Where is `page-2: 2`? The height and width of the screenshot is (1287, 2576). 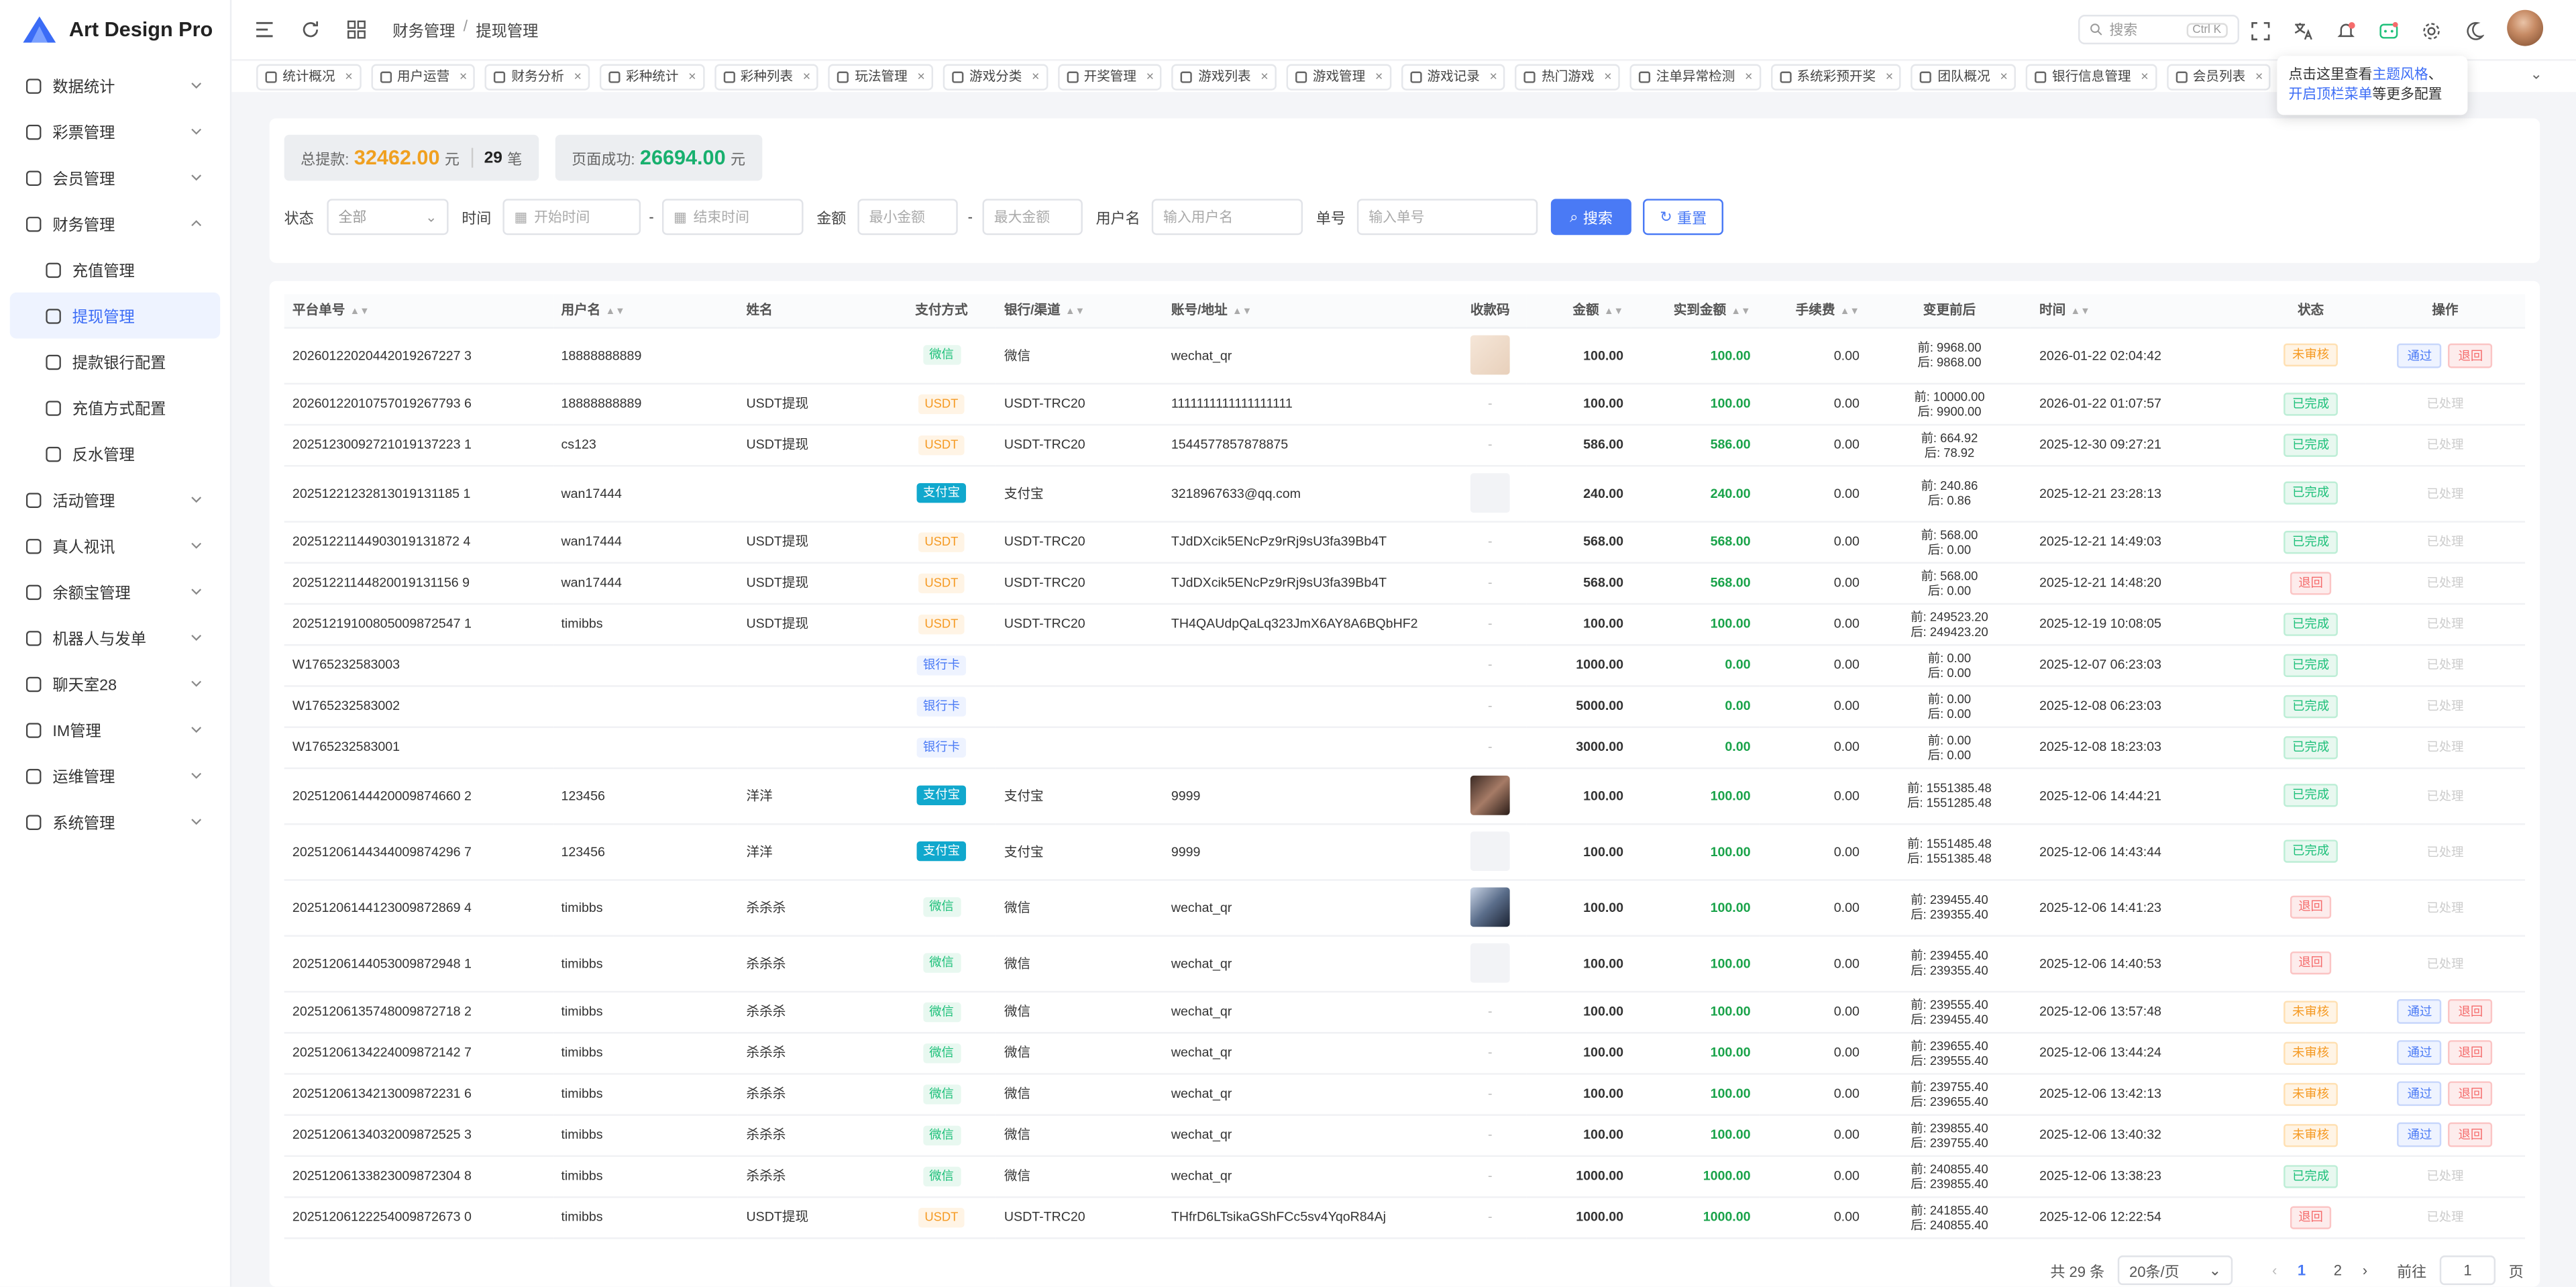 page-2: 2 is located at coordinates (2338, 1270).